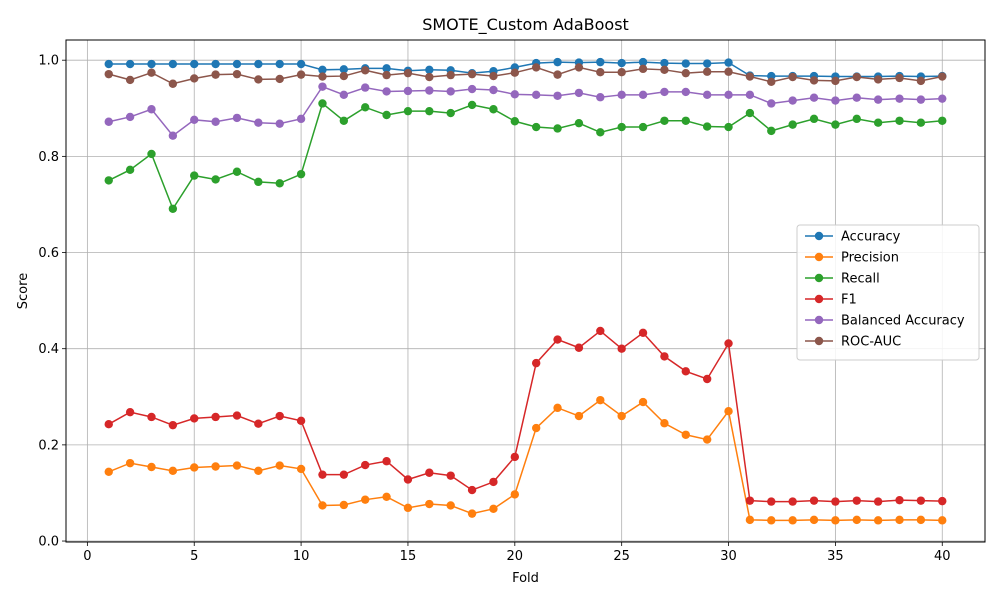 The image size is (1000, 600). I want to click on legend-item-f1: F1, so click(831, 300).